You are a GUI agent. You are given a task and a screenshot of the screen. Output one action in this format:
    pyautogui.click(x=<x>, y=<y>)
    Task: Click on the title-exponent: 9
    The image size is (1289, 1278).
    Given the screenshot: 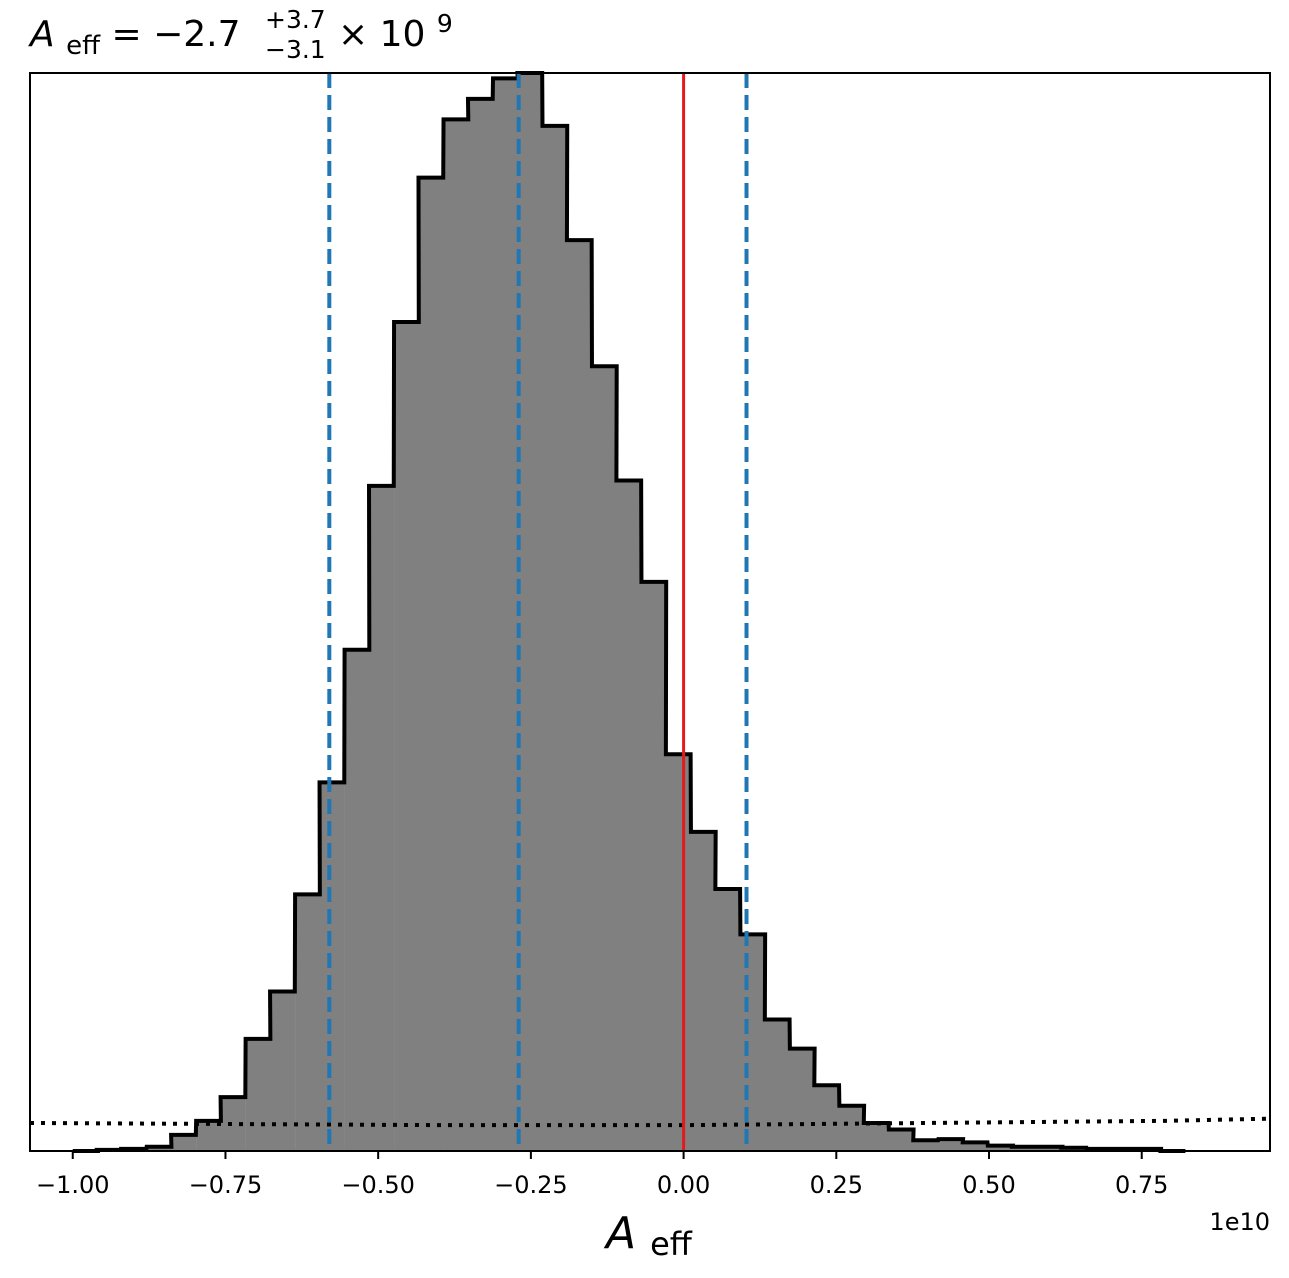 What is the action you would take?
    pyautogui.click(x=445, y=23)
    